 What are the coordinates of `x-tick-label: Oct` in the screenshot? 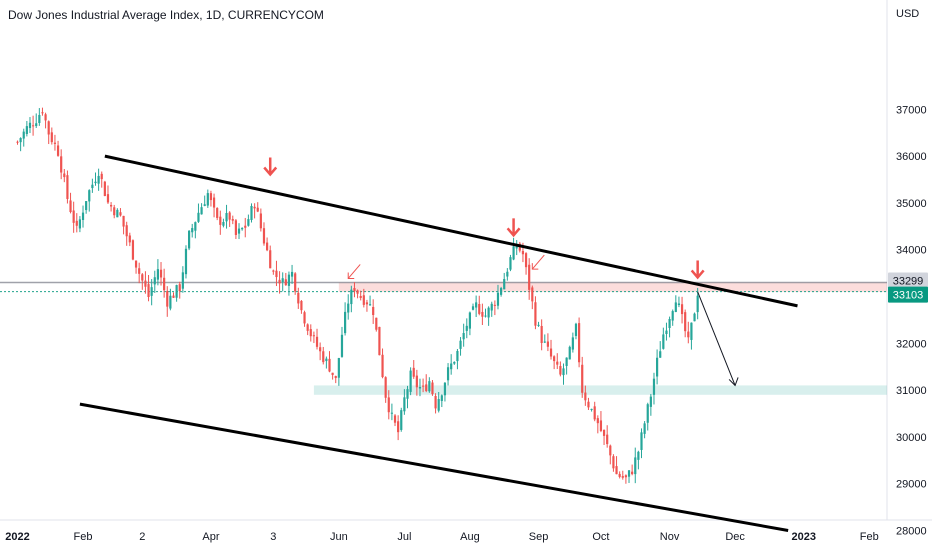 It's located at (600, 537).